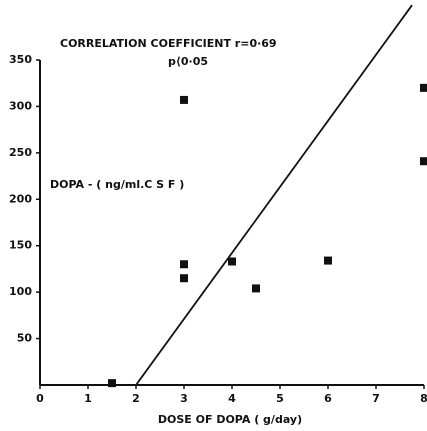 The image size is (427, 431). I want to click on x-tick-label: 4, so click(232, 398).